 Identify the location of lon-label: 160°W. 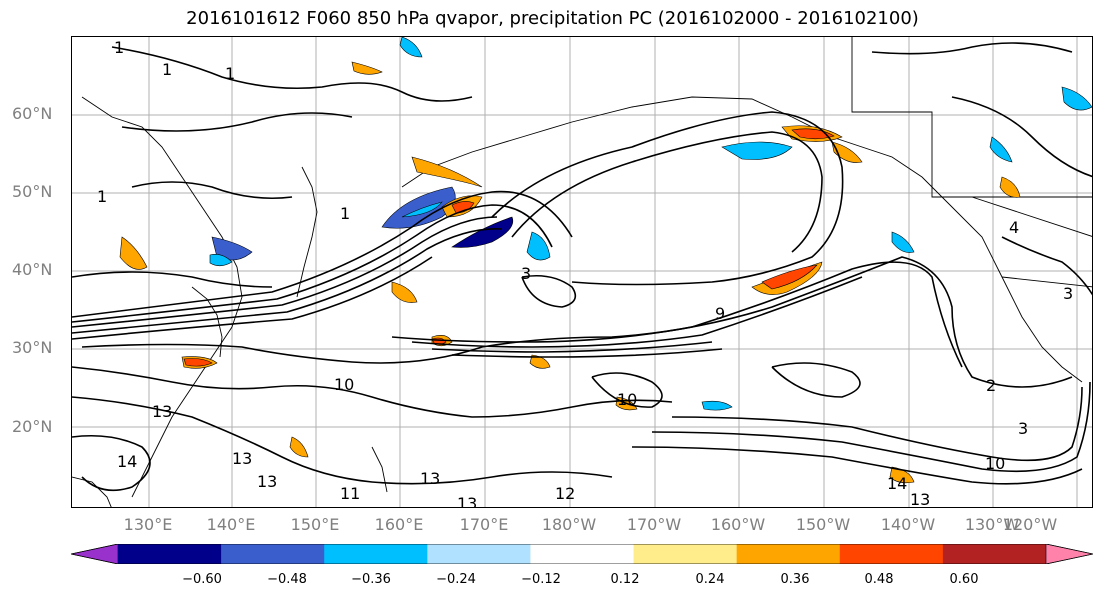
(738, 524).